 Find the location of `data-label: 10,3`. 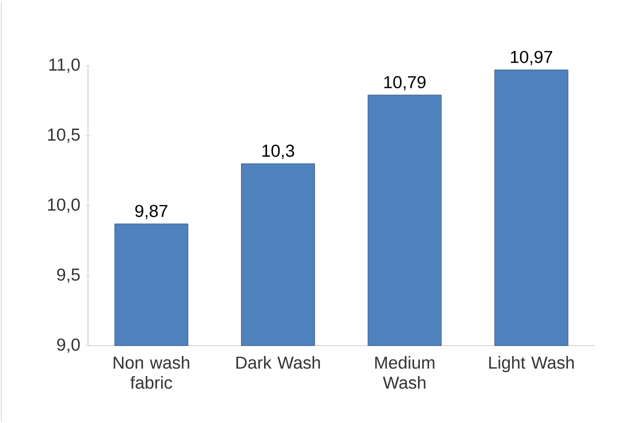

data-label: 10,3 is located at coordinates (278, 151).